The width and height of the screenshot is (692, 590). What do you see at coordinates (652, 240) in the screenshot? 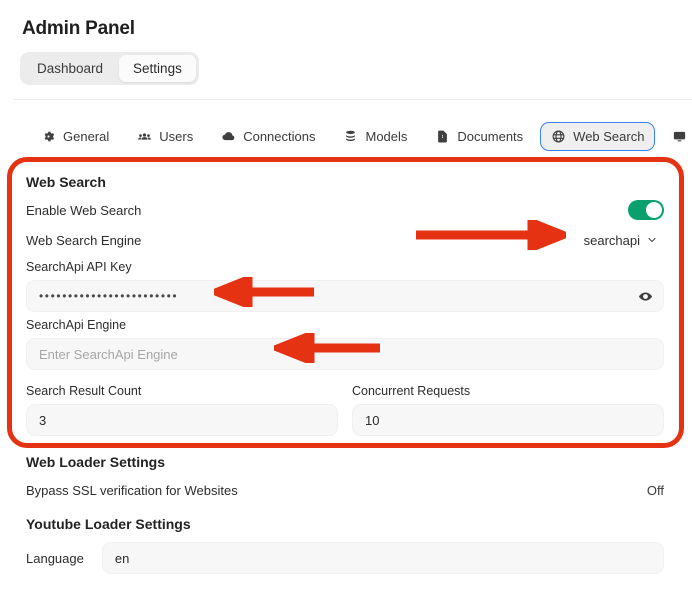
I see `chevron-down-icon` at bounding box center [652, 240].